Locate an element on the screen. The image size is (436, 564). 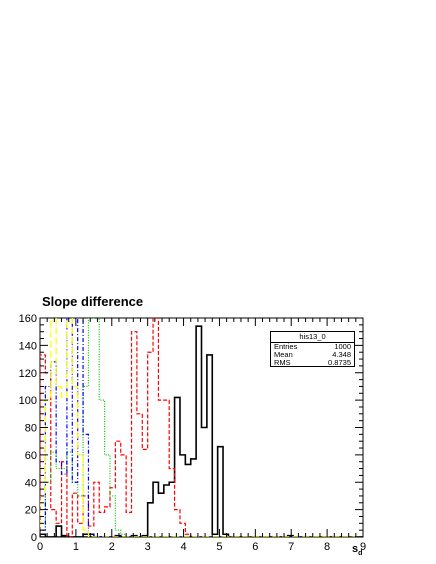
y-tick-label: 120 is located at coordinates (28, 374).